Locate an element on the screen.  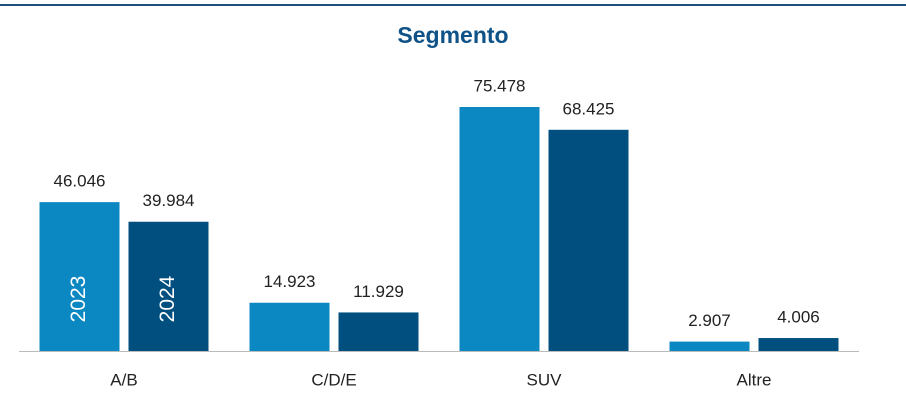
data-label: 2.907 is located at coordinates (709, 320).